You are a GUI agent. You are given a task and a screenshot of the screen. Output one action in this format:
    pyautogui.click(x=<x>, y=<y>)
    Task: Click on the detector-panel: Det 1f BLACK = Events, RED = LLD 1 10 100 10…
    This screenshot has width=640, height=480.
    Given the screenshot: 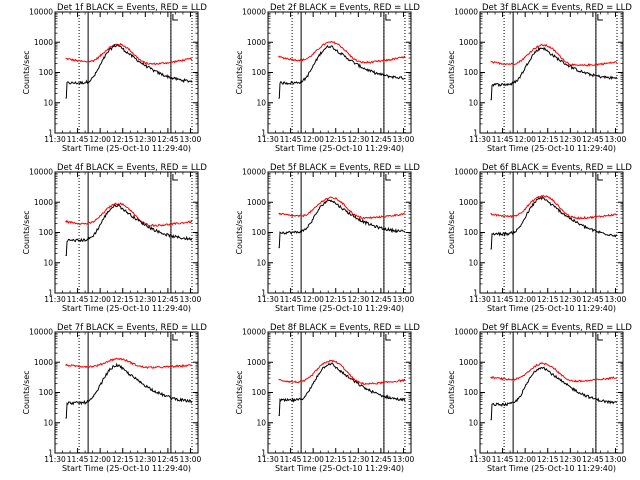 What is the action you would take?
    pyautogui.click(x=114, y=78)
    